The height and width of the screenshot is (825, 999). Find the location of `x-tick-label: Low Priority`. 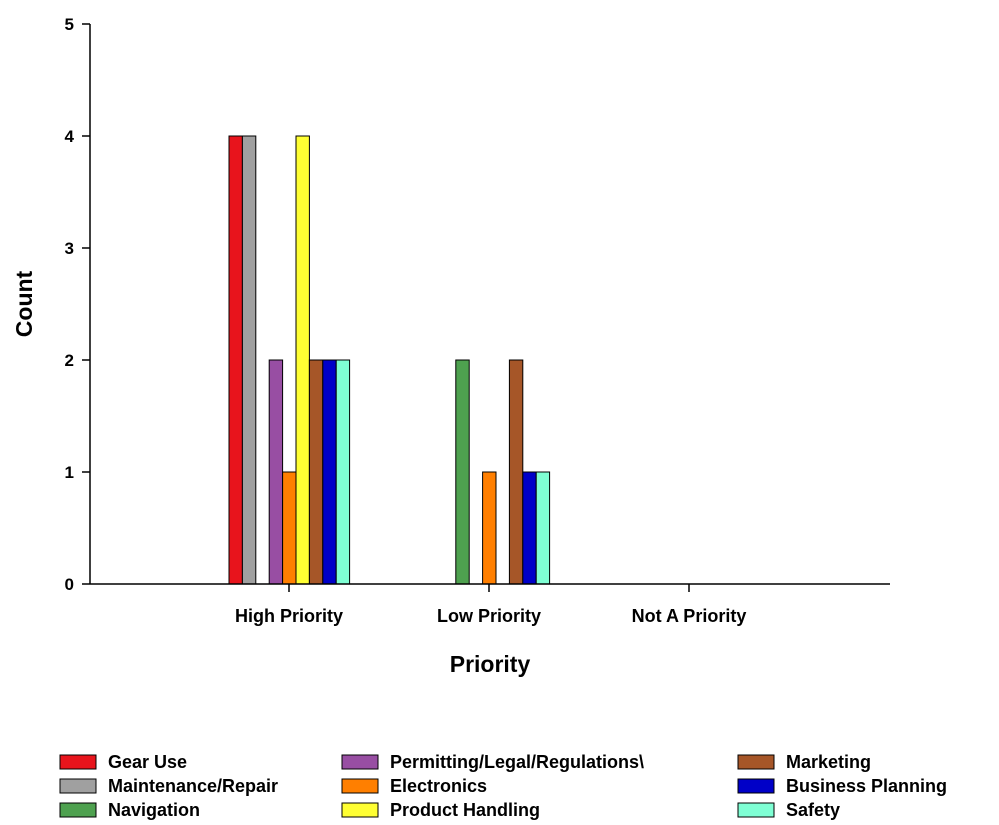

x-tick-label: Low Priority is located at coordinates (489, 616).